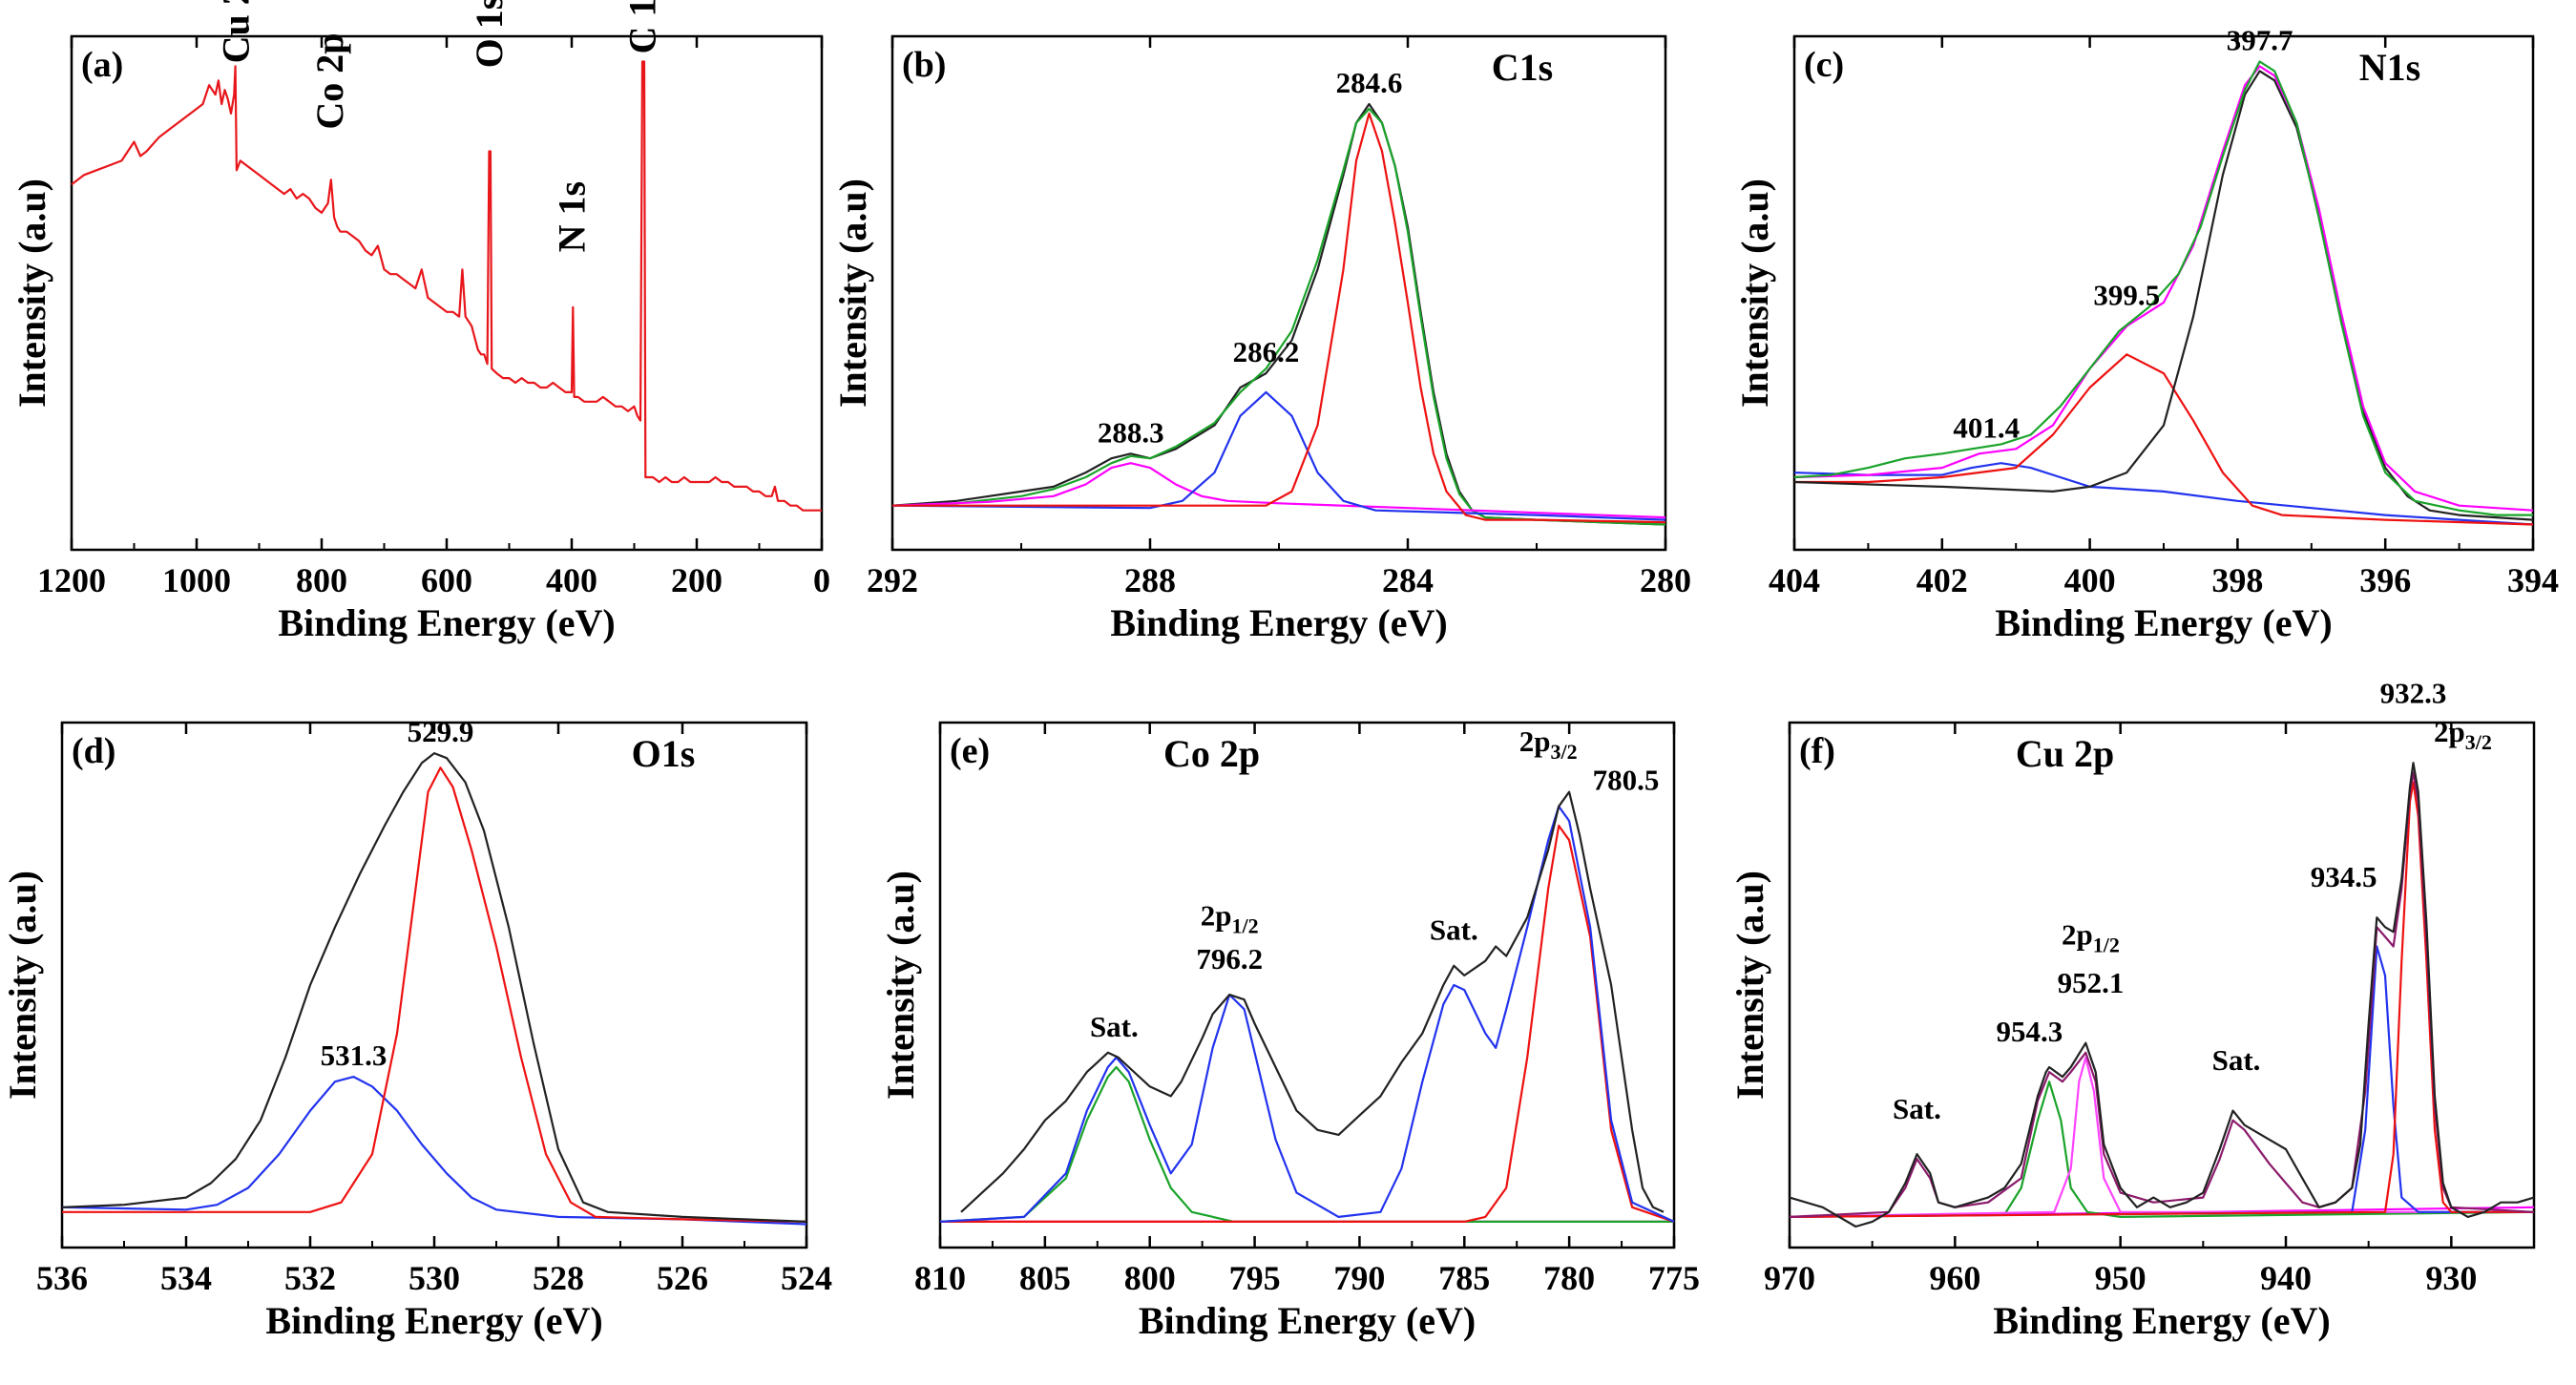 The height and width of the screenshot is (1385, 2576). I want to click on panel-letter: (a), so click(102, 65).